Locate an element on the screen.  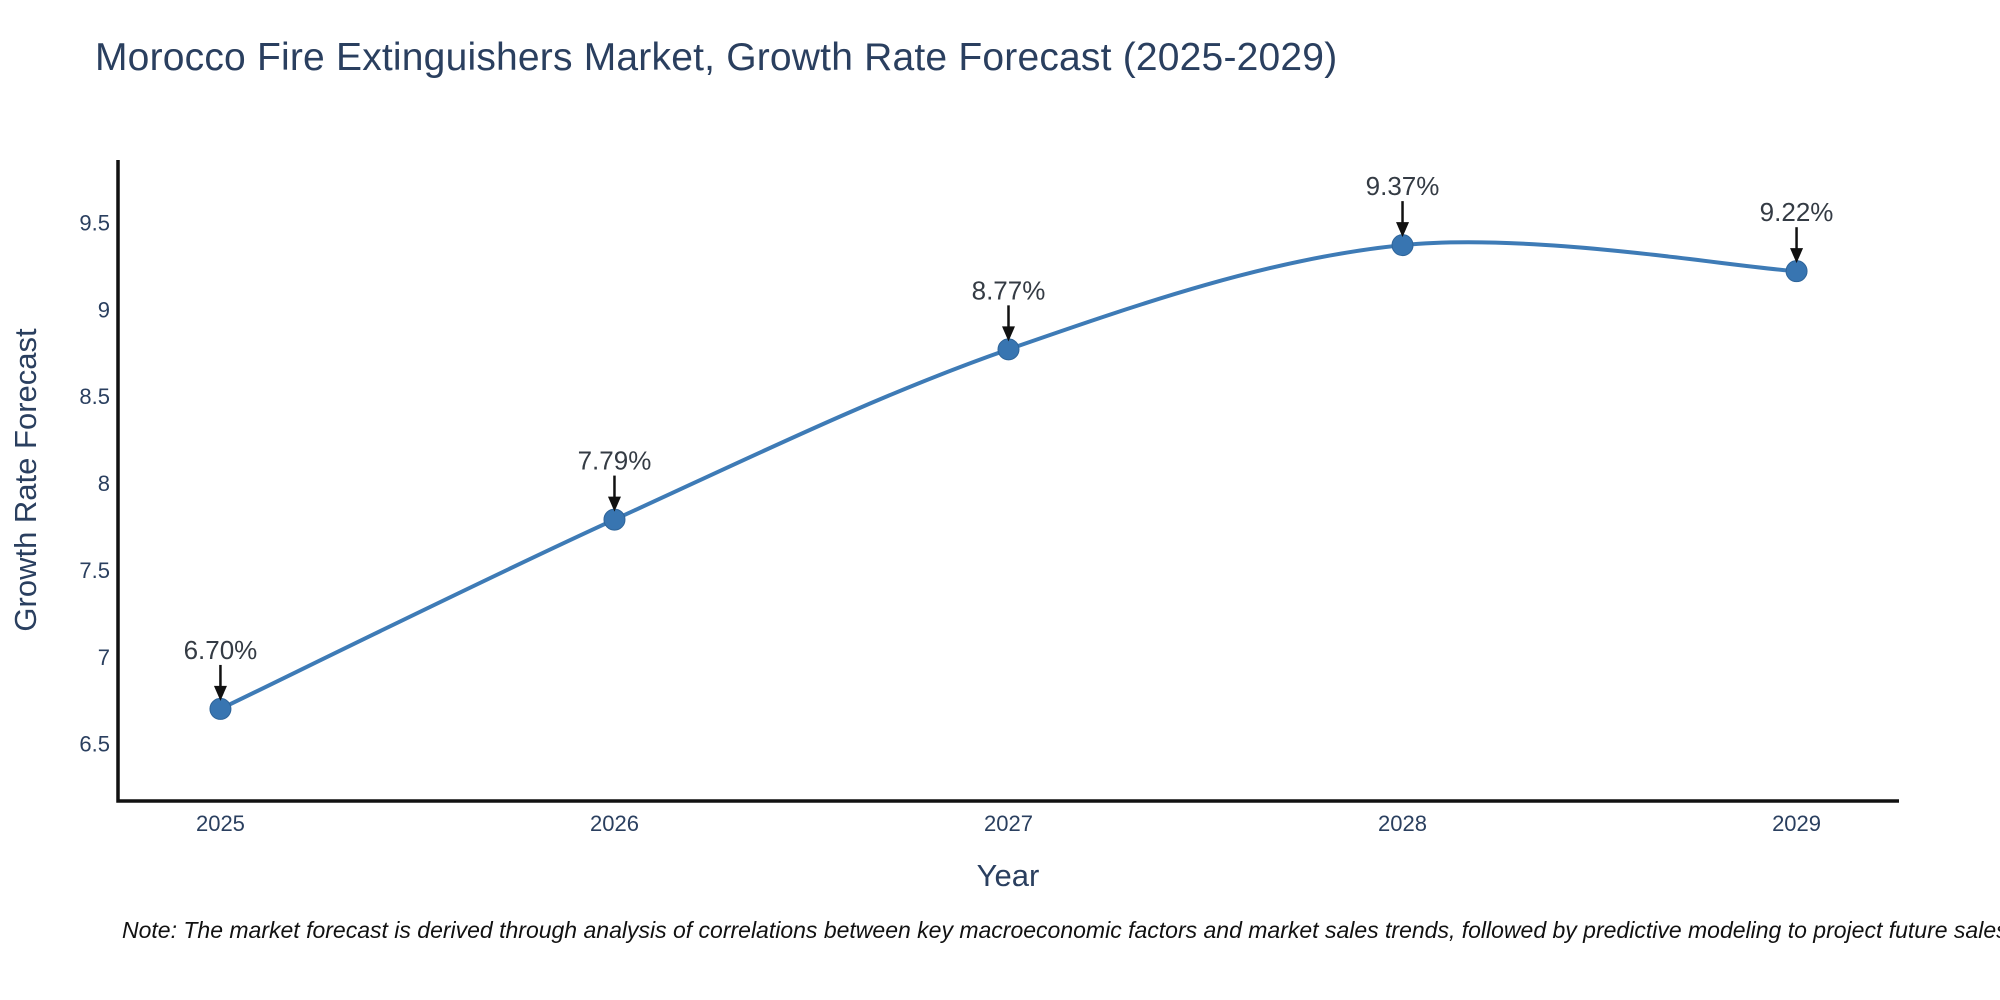
point-value-label: 7.79% is located at coordinates (615, 461).